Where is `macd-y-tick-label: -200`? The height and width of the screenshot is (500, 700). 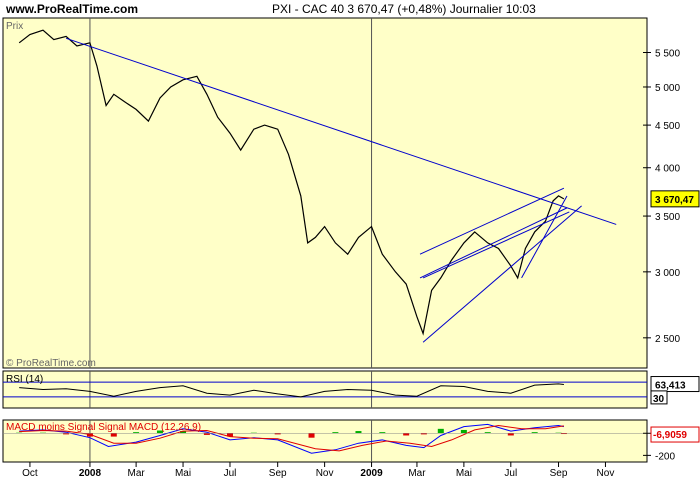
macd-y-tick-label: -200 is located at coordinates (665, 456).